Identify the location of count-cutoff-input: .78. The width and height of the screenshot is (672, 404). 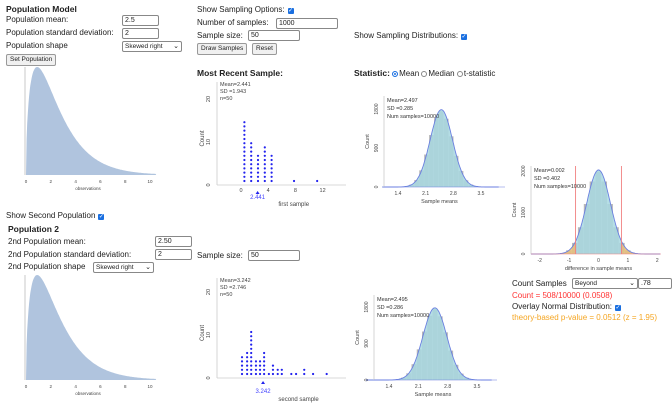
(655, 283).